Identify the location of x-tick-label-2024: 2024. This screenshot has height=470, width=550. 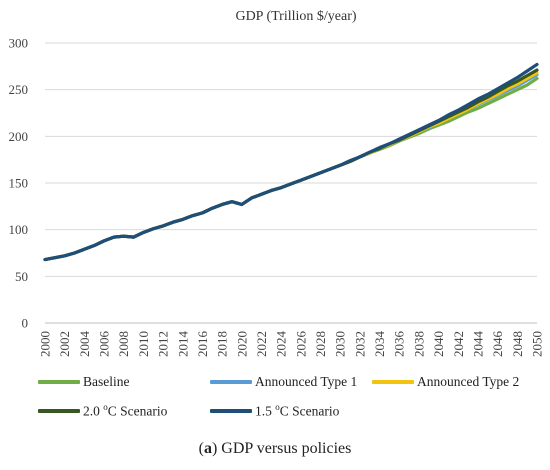
(281, 344).